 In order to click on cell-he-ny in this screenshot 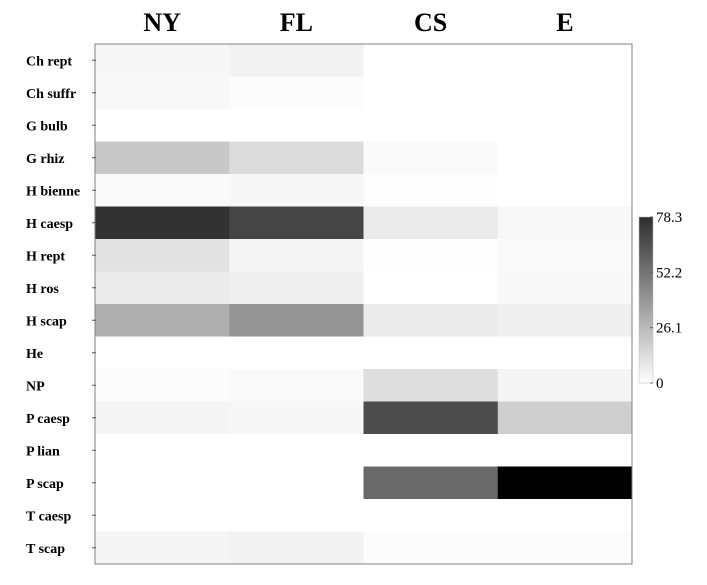, I will do `click(162, 353)`.